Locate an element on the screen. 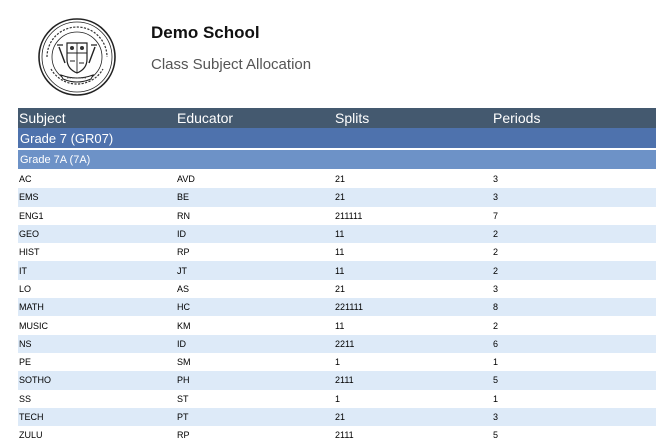 Image resolution: width=663 pixels, height=445 pixels. educator-cell: AS is located at coordinates (183, 288).